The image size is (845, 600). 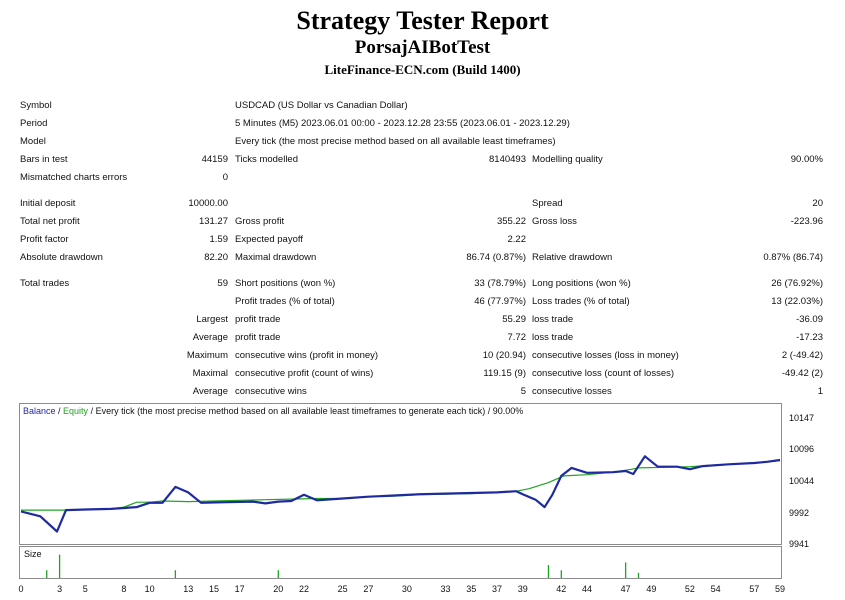 I want to click on gross-loss-label: Gross loss, so click(x=554, y=221).